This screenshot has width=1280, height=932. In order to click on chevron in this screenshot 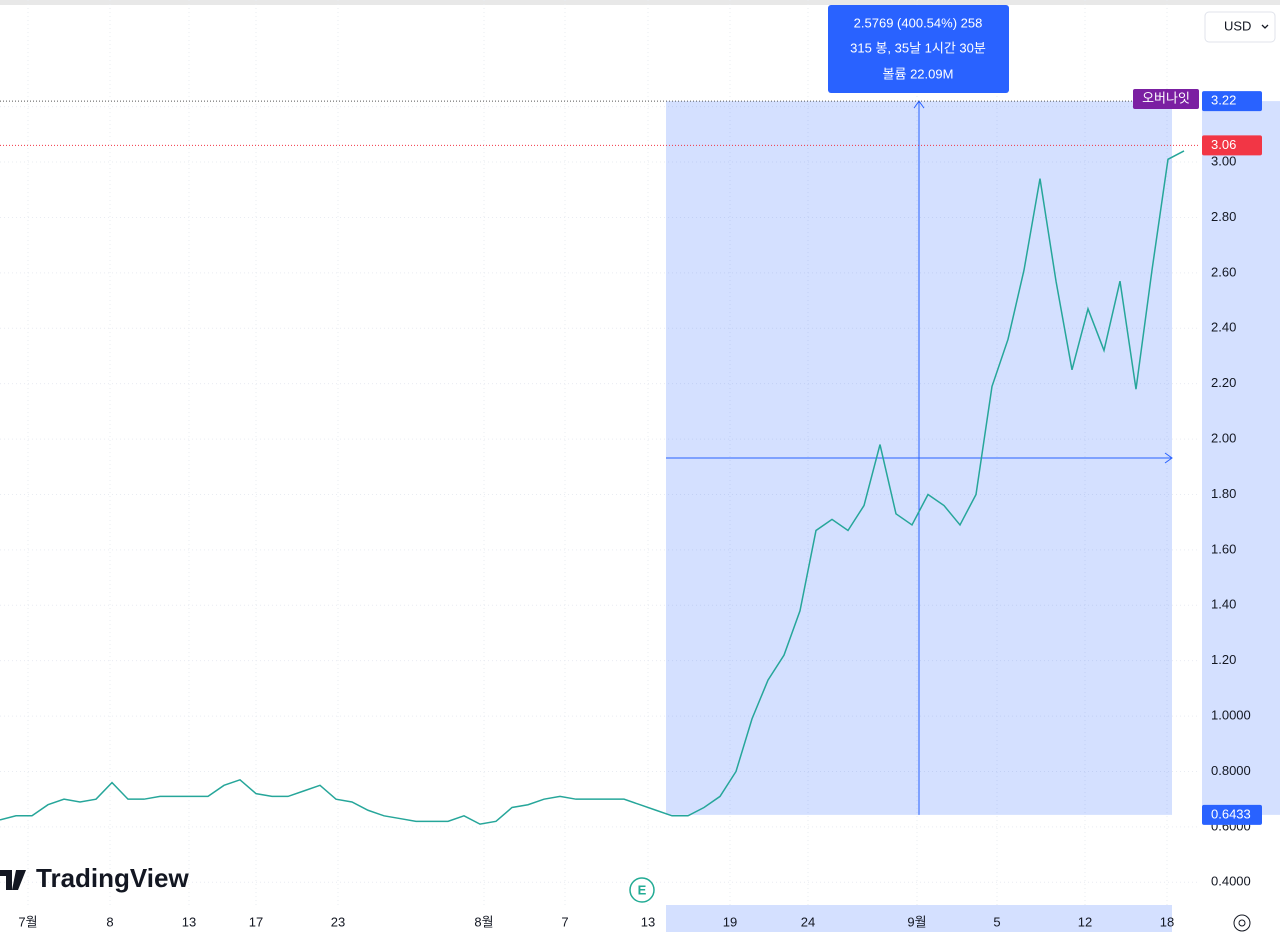, I will do `click(1265, 26)`.